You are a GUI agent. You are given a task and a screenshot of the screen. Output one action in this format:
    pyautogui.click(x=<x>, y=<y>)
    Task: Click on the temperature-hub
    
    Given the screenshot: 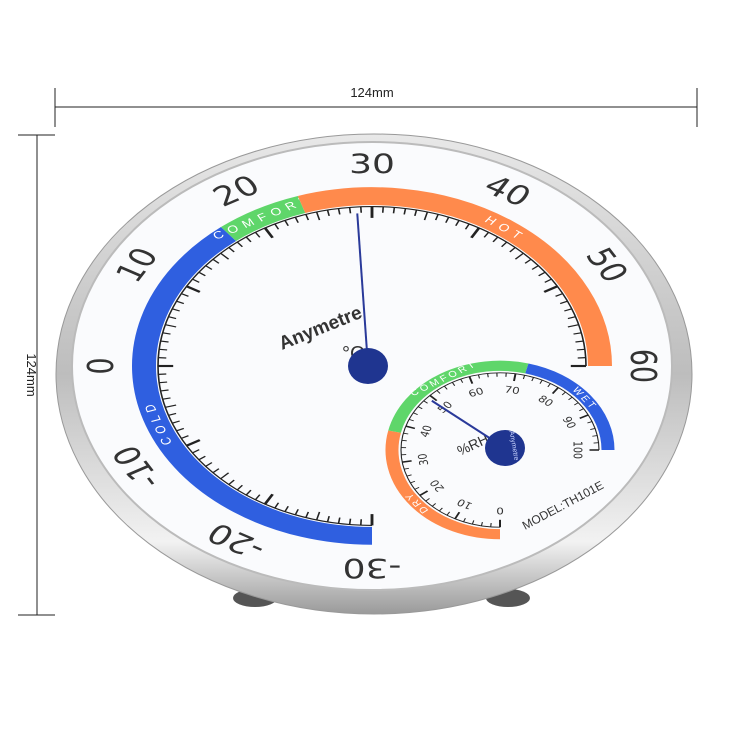 What is the action you would take?
    pyautogui.click(x=368, y=366)
    